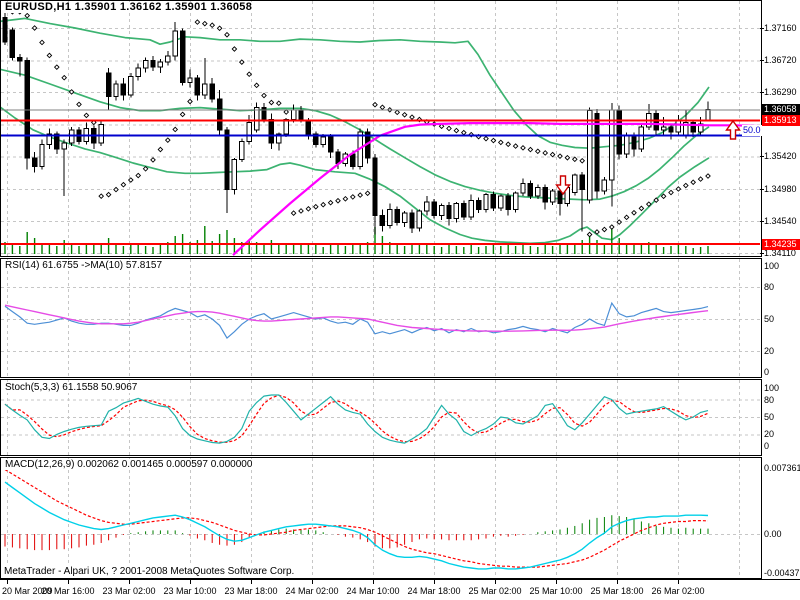 The height and width of the screenshot is (600, 800). I want to click on stoch-signal-line, so click(356, 418).